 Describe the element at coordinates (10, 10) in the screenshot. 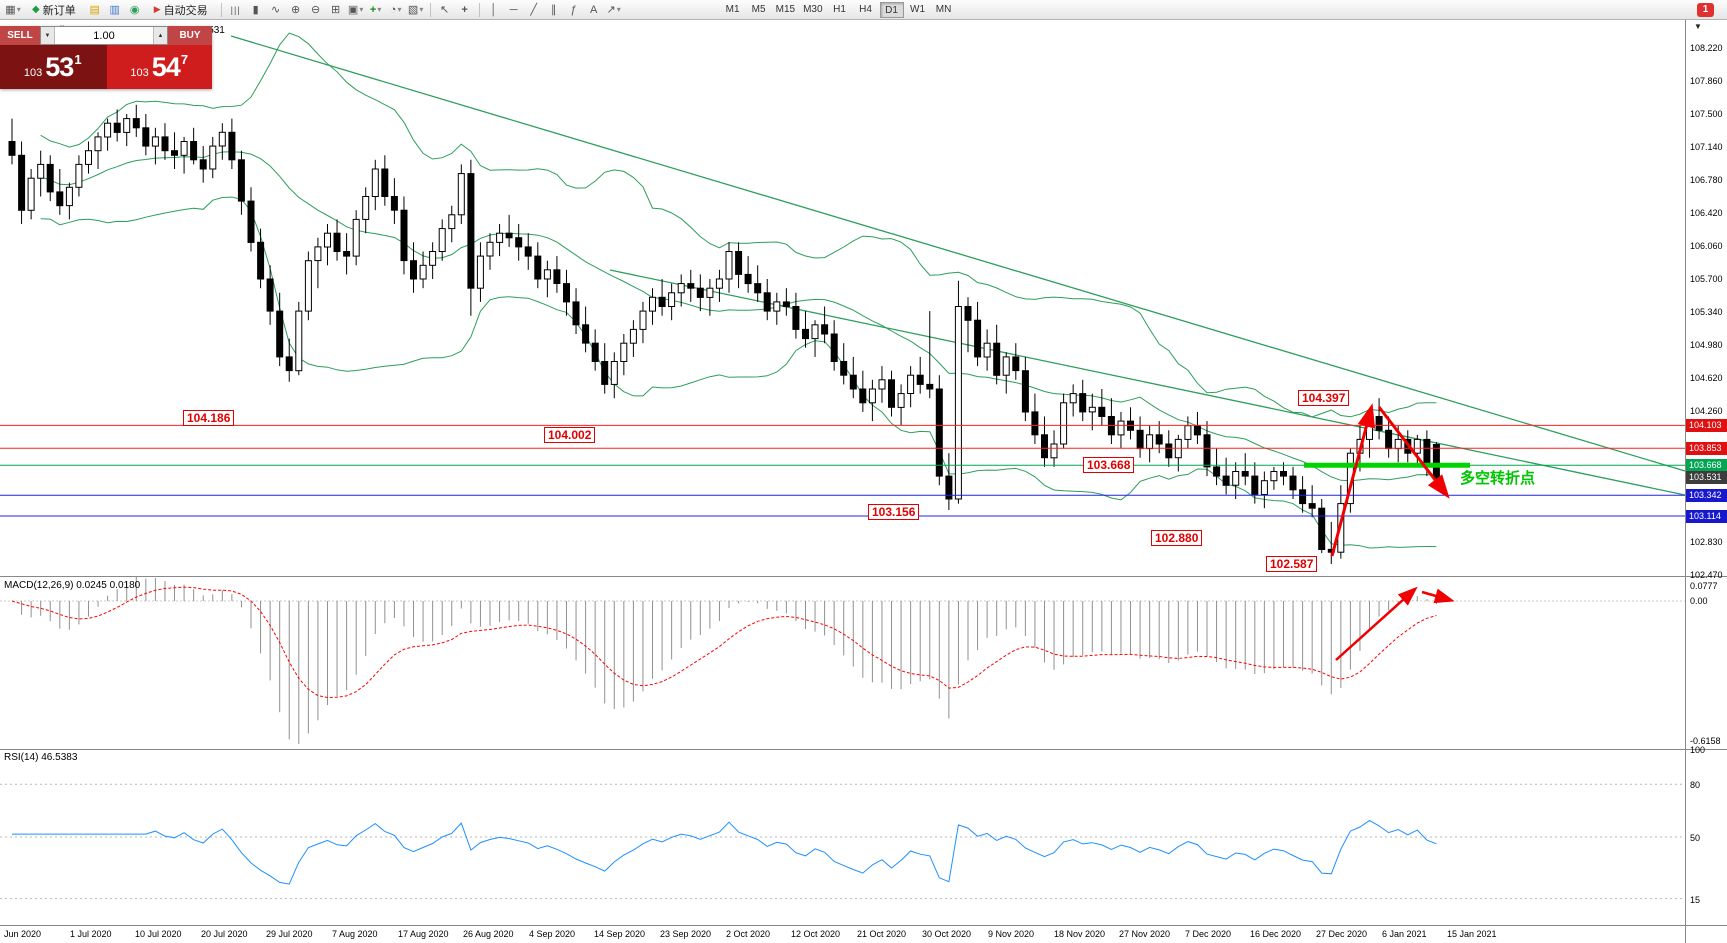

I see `new-chart-icon: ▦` at that location.